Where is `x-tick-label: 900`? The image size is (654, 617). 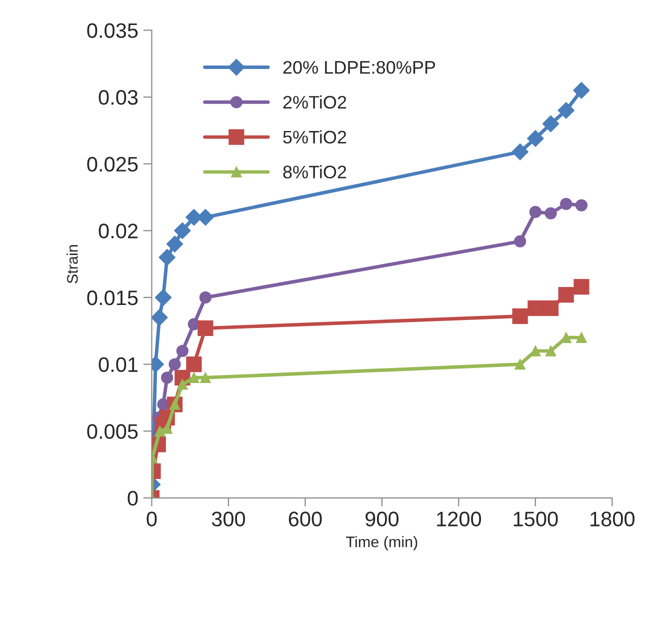 x-tick-label: 900 is located at coordinates (382, 519).